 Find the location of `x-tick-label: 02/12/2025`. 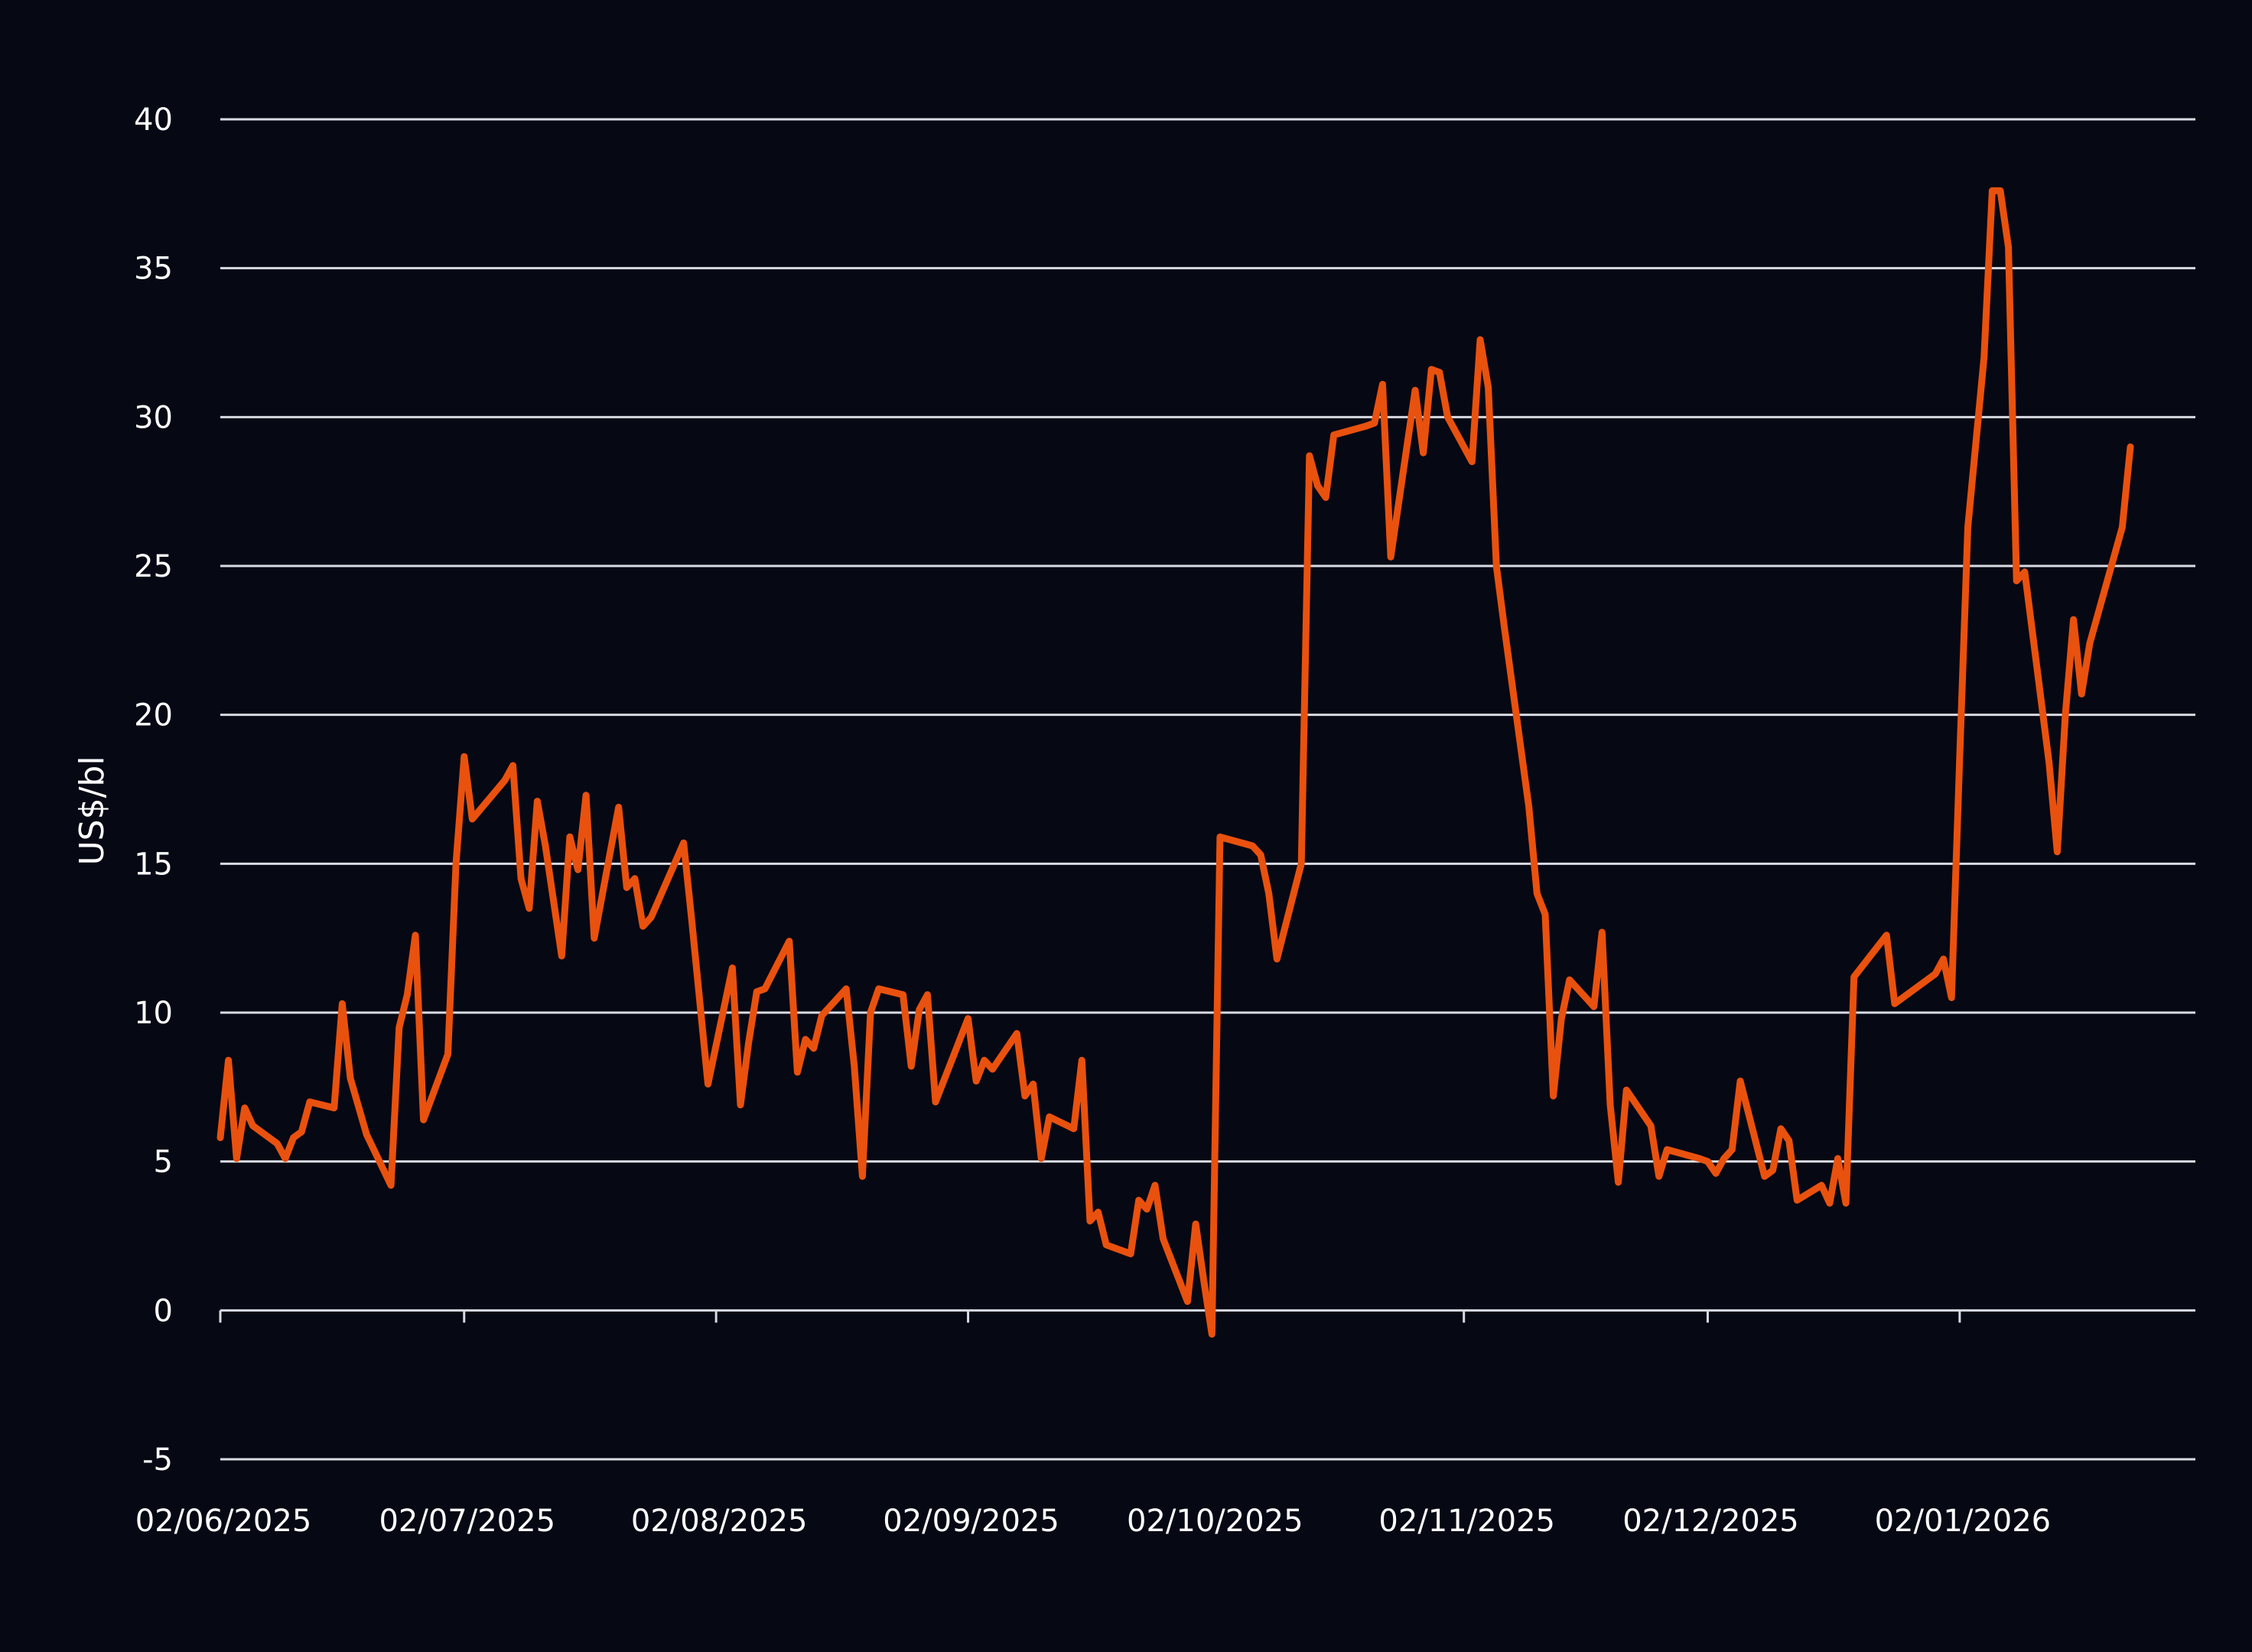

x-tick-label: 02/12/2025 is located at coordinates (1710, 1522).